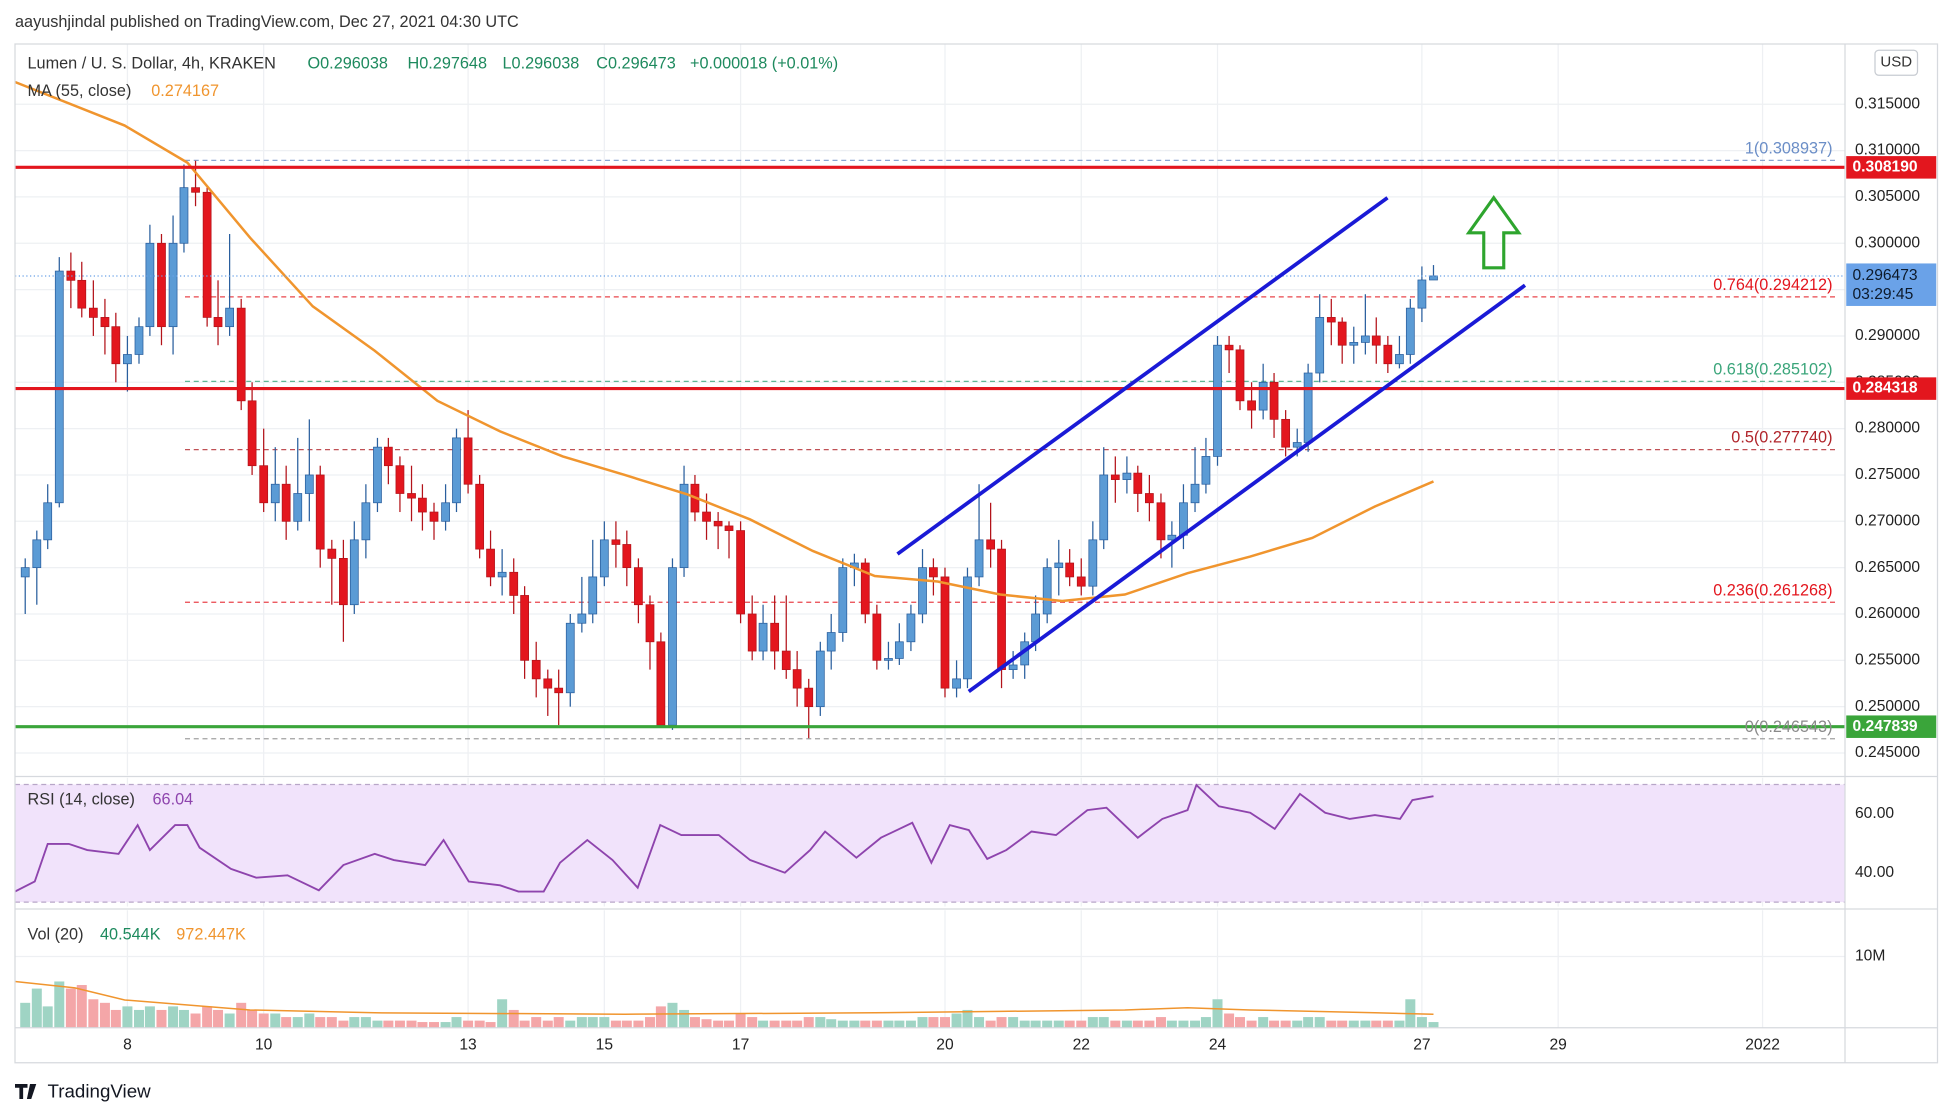 The image size is (1950, 1113). What do you see at coordinates (1887, 150) in the screenshot?
I see `y-tick-label: 0.310000` at bounding box center [1887, 150].